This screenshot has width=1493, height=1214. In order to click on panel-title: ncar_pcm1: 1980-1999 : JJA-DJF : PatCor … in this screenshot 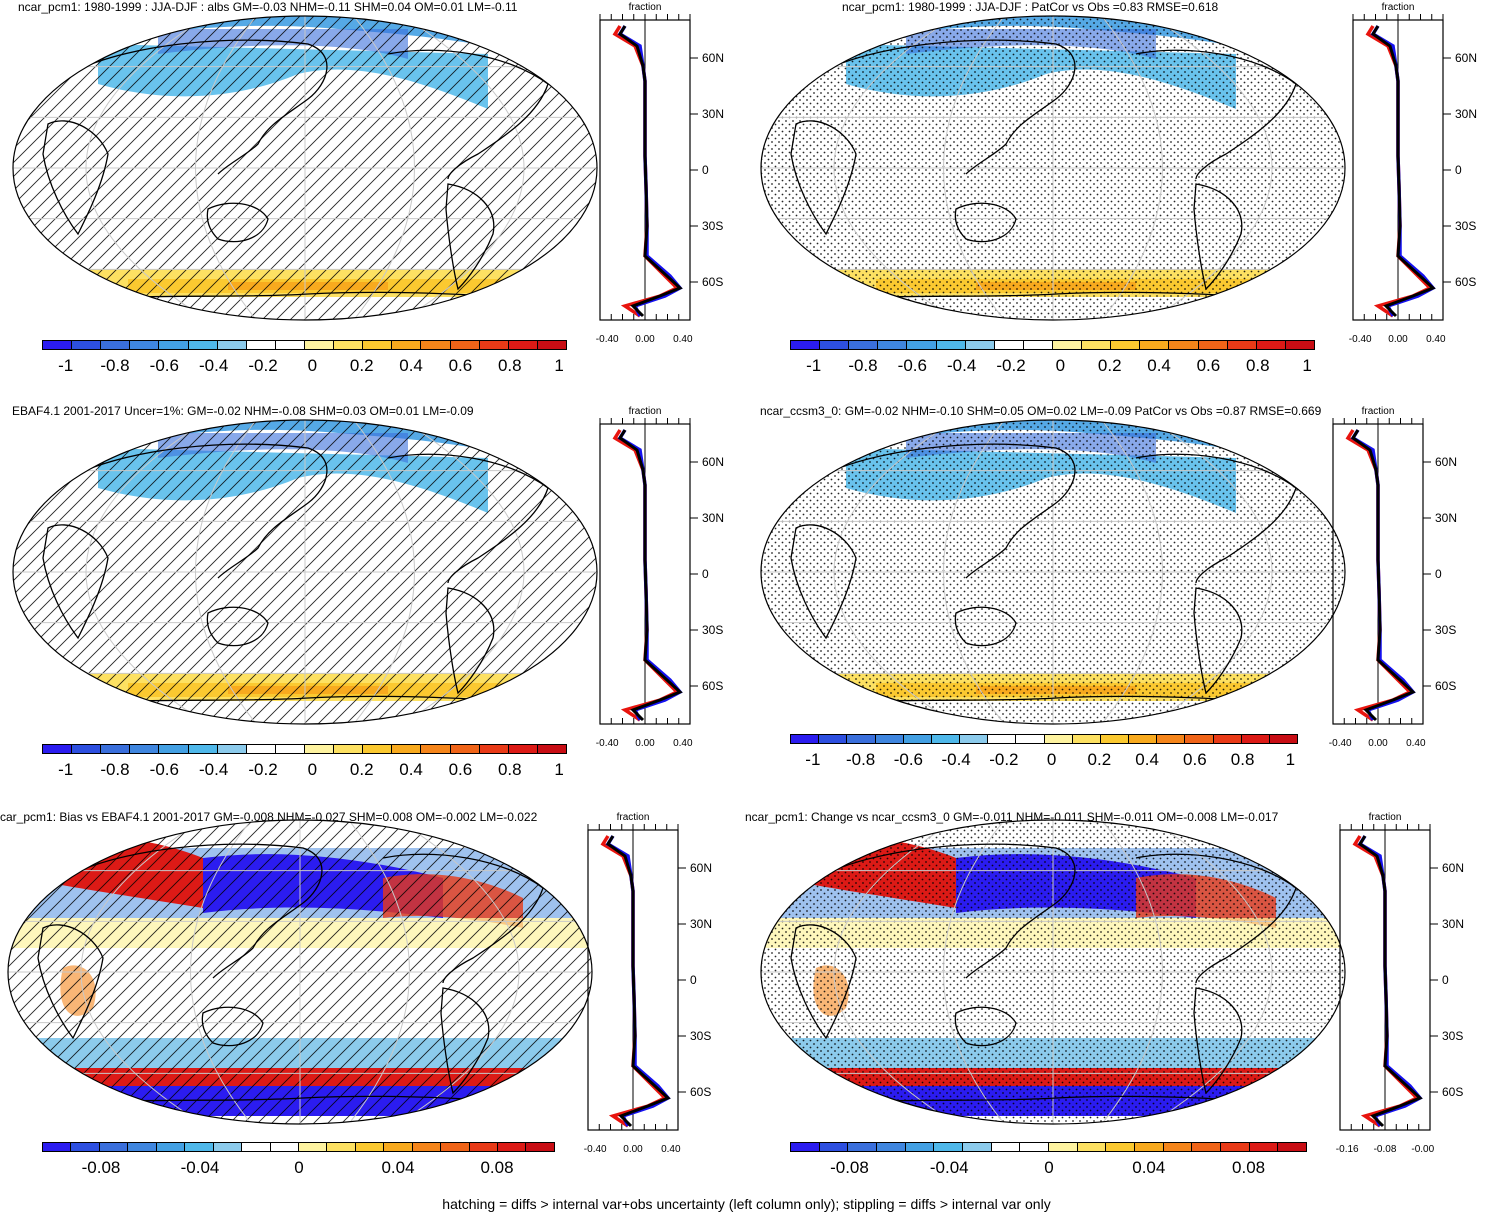, I will do `click(1030, 7)`.